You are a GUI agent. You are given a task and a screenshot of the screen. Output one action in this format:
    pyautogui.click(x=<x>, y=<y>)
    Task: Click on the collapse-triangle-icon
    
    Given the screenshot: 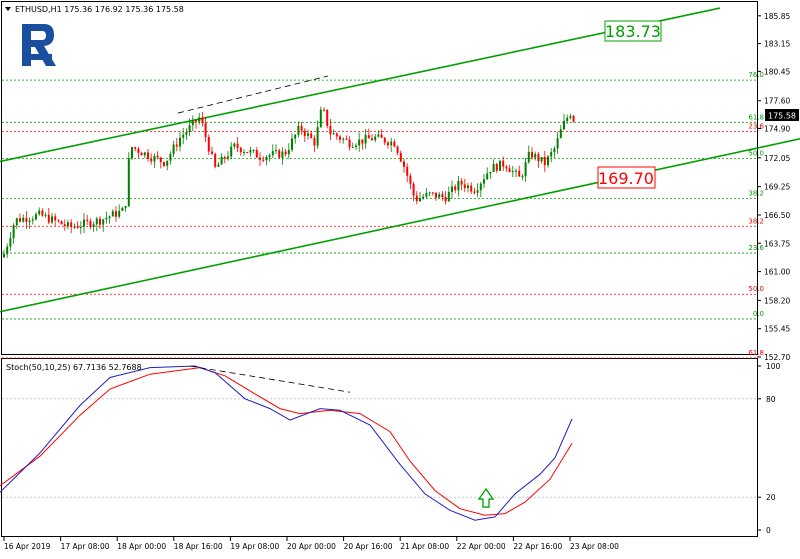 What is the action you would take?
    pyautogui.click(x=8, y=9)
    